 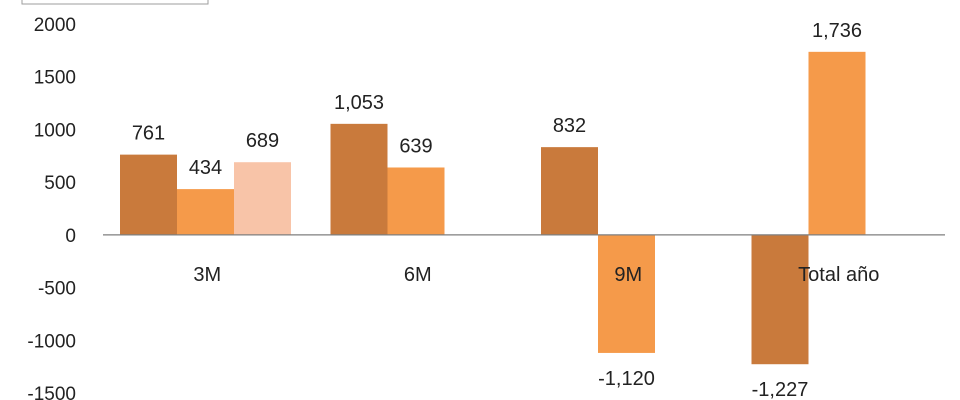 I want to click on data-label: -1,227, so click(x=780, y=389).